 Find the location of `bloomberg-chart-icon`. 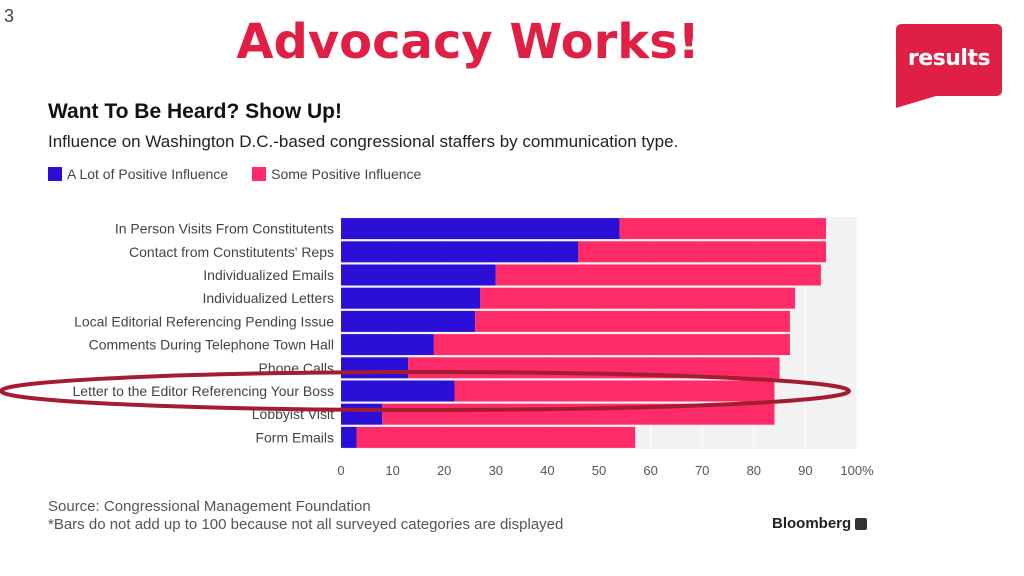

bloomberg-chart-icon is located at coordinates (861, 523).